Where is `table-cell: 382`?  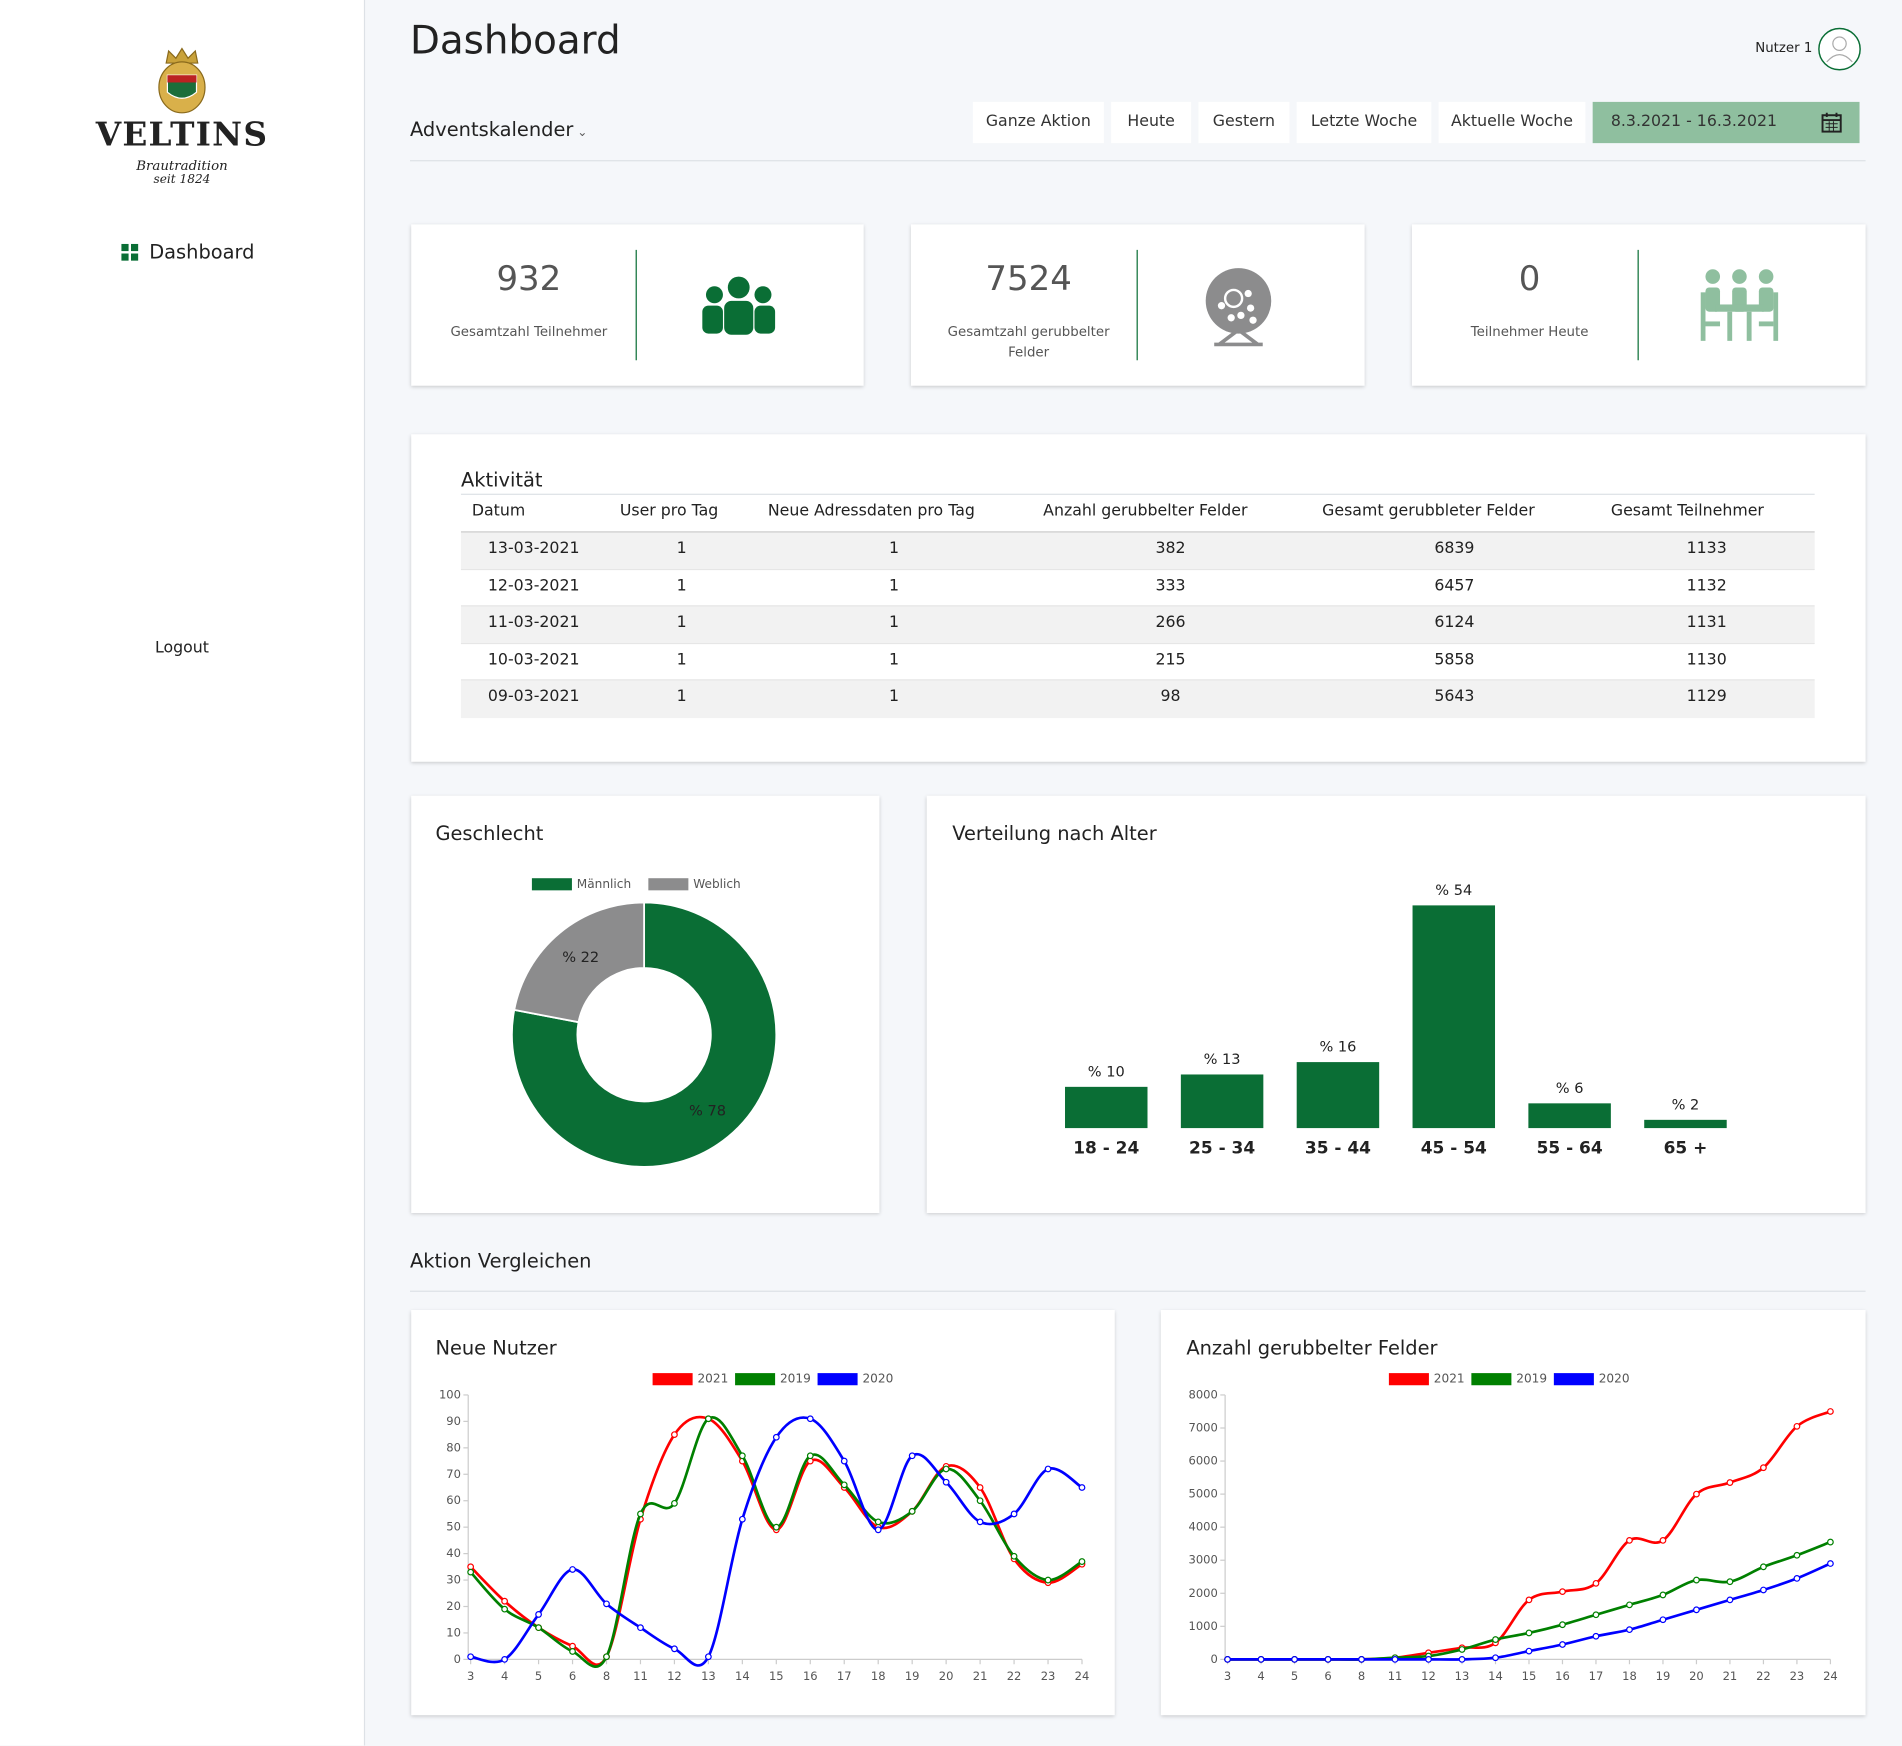 table-cell: 382 is located at coordinates (1170, 548).